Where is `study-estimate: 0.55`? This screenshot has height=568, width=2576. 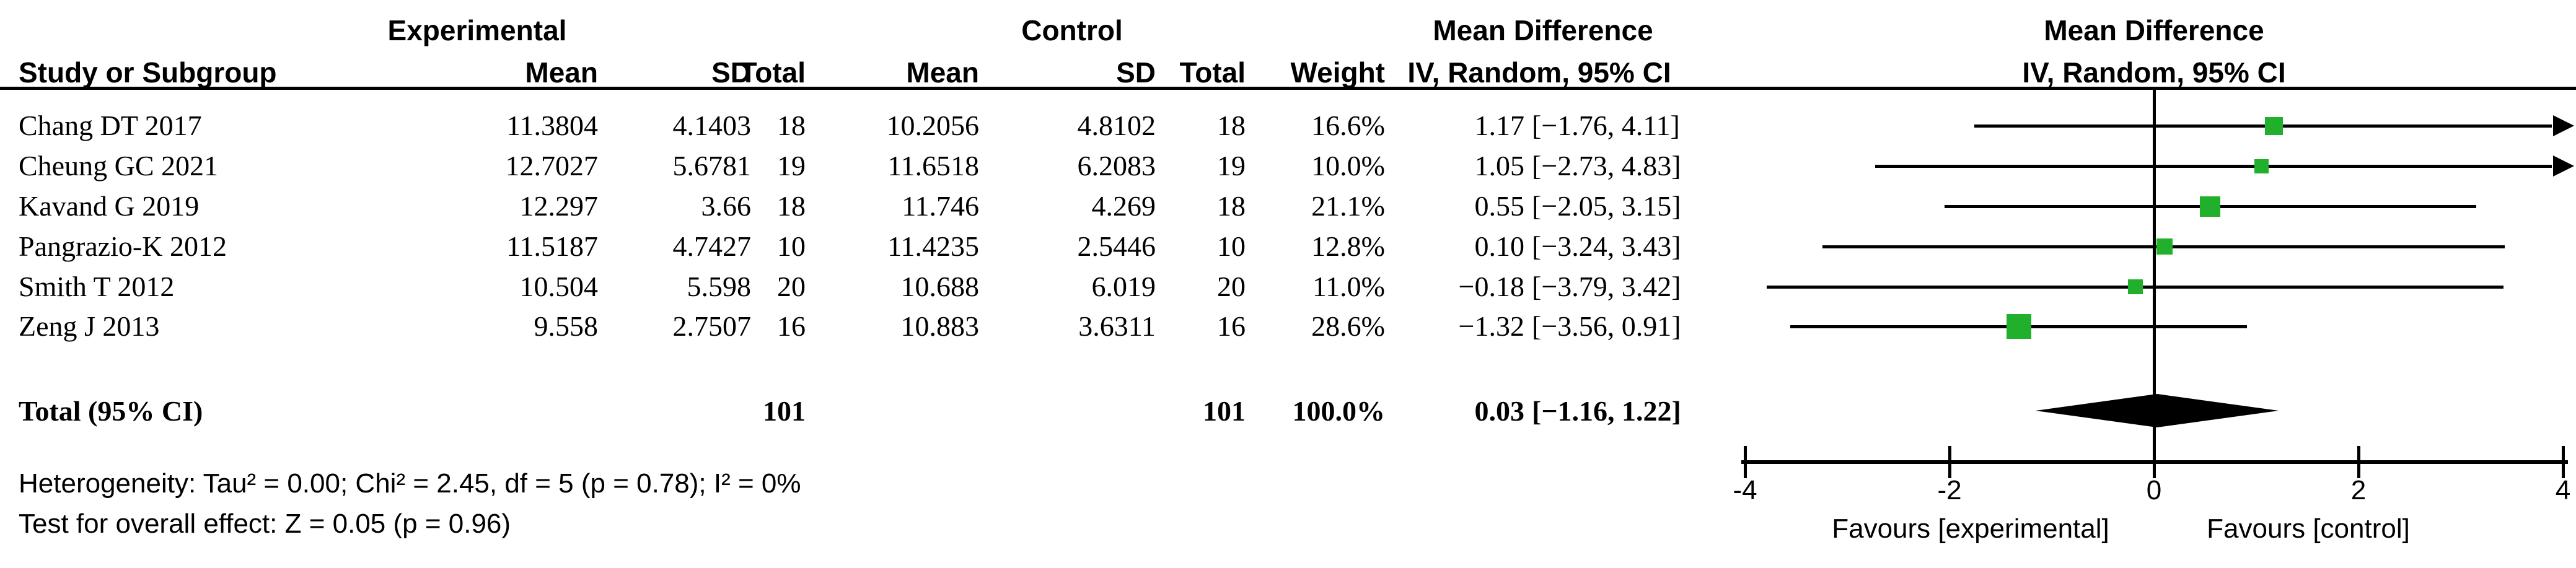
study-estimate: 0.55 is located at coordinates (1500, 206).